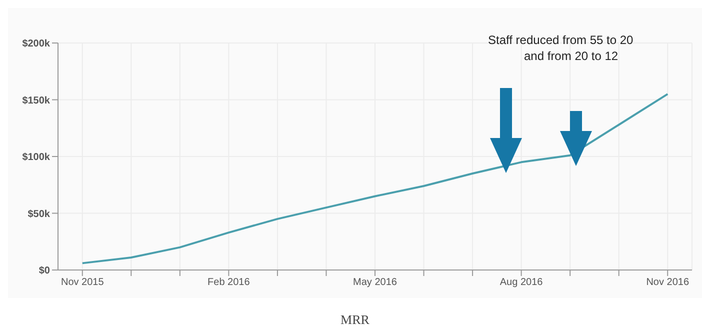 The image size is (710, 333). What do you see at coordinates (36, 100) in the screenshot?
I see `y-tick-label: $150k` at bounding box center [36, 100].